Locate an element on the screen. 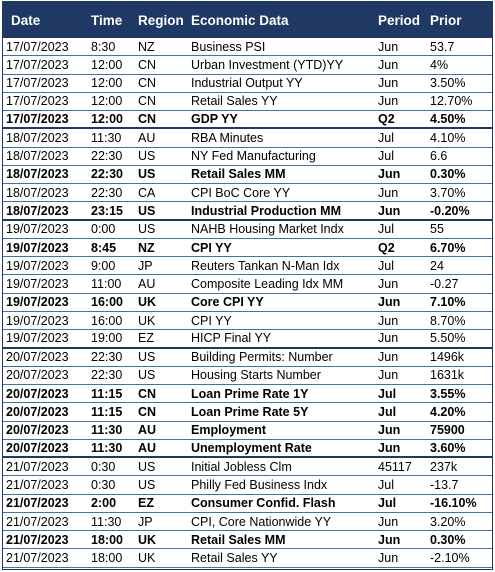  cell-prior: 5.50% is located at coordinates (448, 338).